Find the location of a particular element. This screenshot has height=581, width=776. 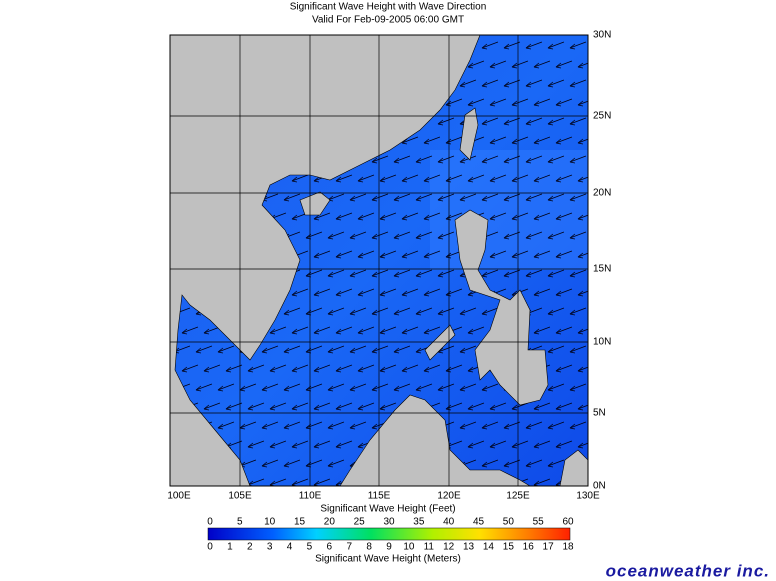

feet-label: 30 is located at coordinates (389, 522).